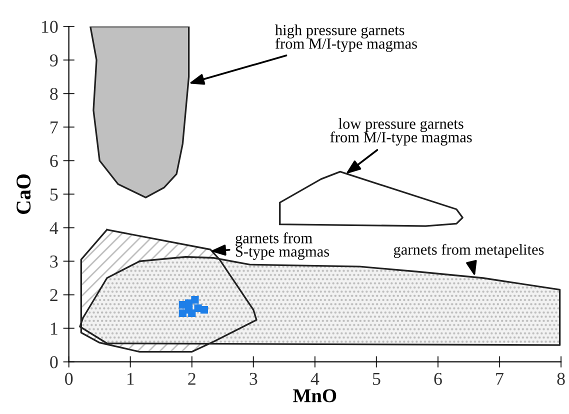 The height and width of the screenshot is (414, 569). I want to click on annotation: low pressure garnets from M/I-type magmas, so click(401, 132).